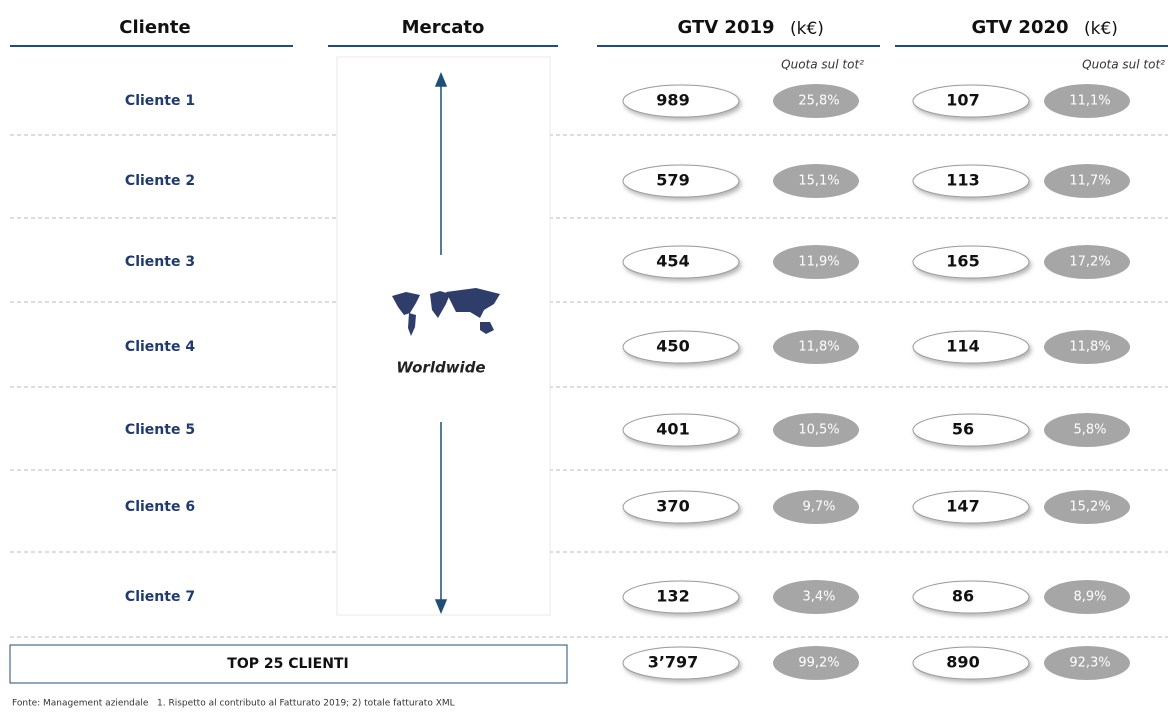 Image resolution: width=1171 pixels, height=717 pixels. Describe the element at coordinates (446, 312) in the screenshot. I see `world-map` at that location.